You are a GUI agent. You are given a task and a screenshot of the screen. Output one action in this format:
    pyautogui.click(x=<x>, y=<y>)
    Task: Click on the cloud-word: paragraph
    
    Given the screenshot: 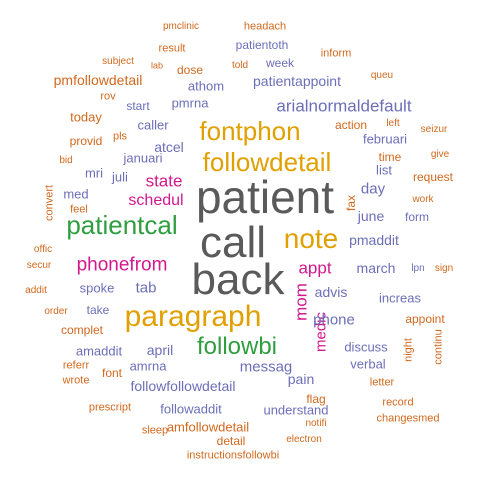 What is the action you would take?
    pyautogui.click(x=193, y=316)
    